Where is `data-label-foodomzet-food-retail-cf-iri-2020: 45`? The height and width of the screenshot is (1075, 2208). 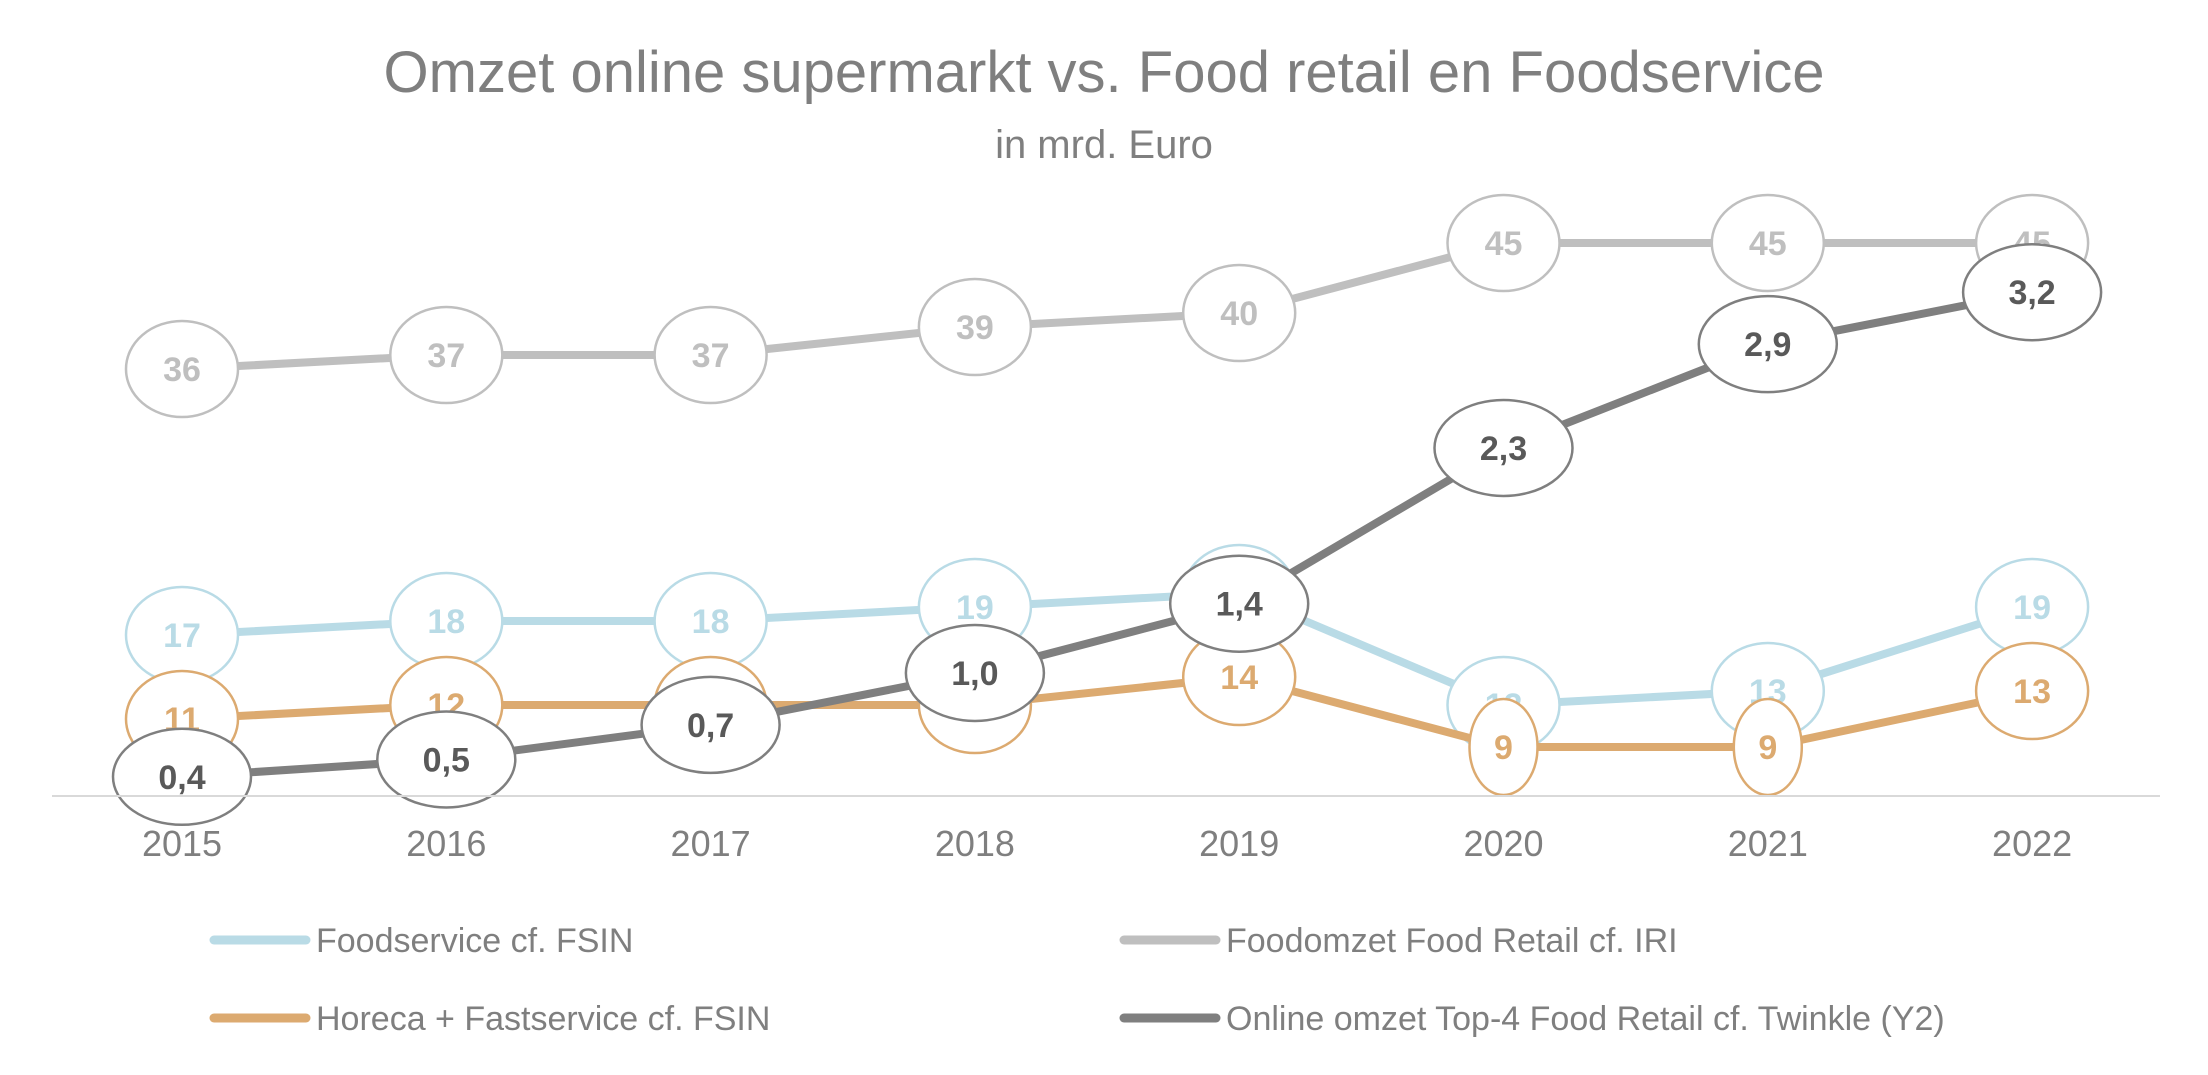
data-label-foodomzet-food-retail-cf-iri-2020: 45 is located at coordinates (1504, 244).